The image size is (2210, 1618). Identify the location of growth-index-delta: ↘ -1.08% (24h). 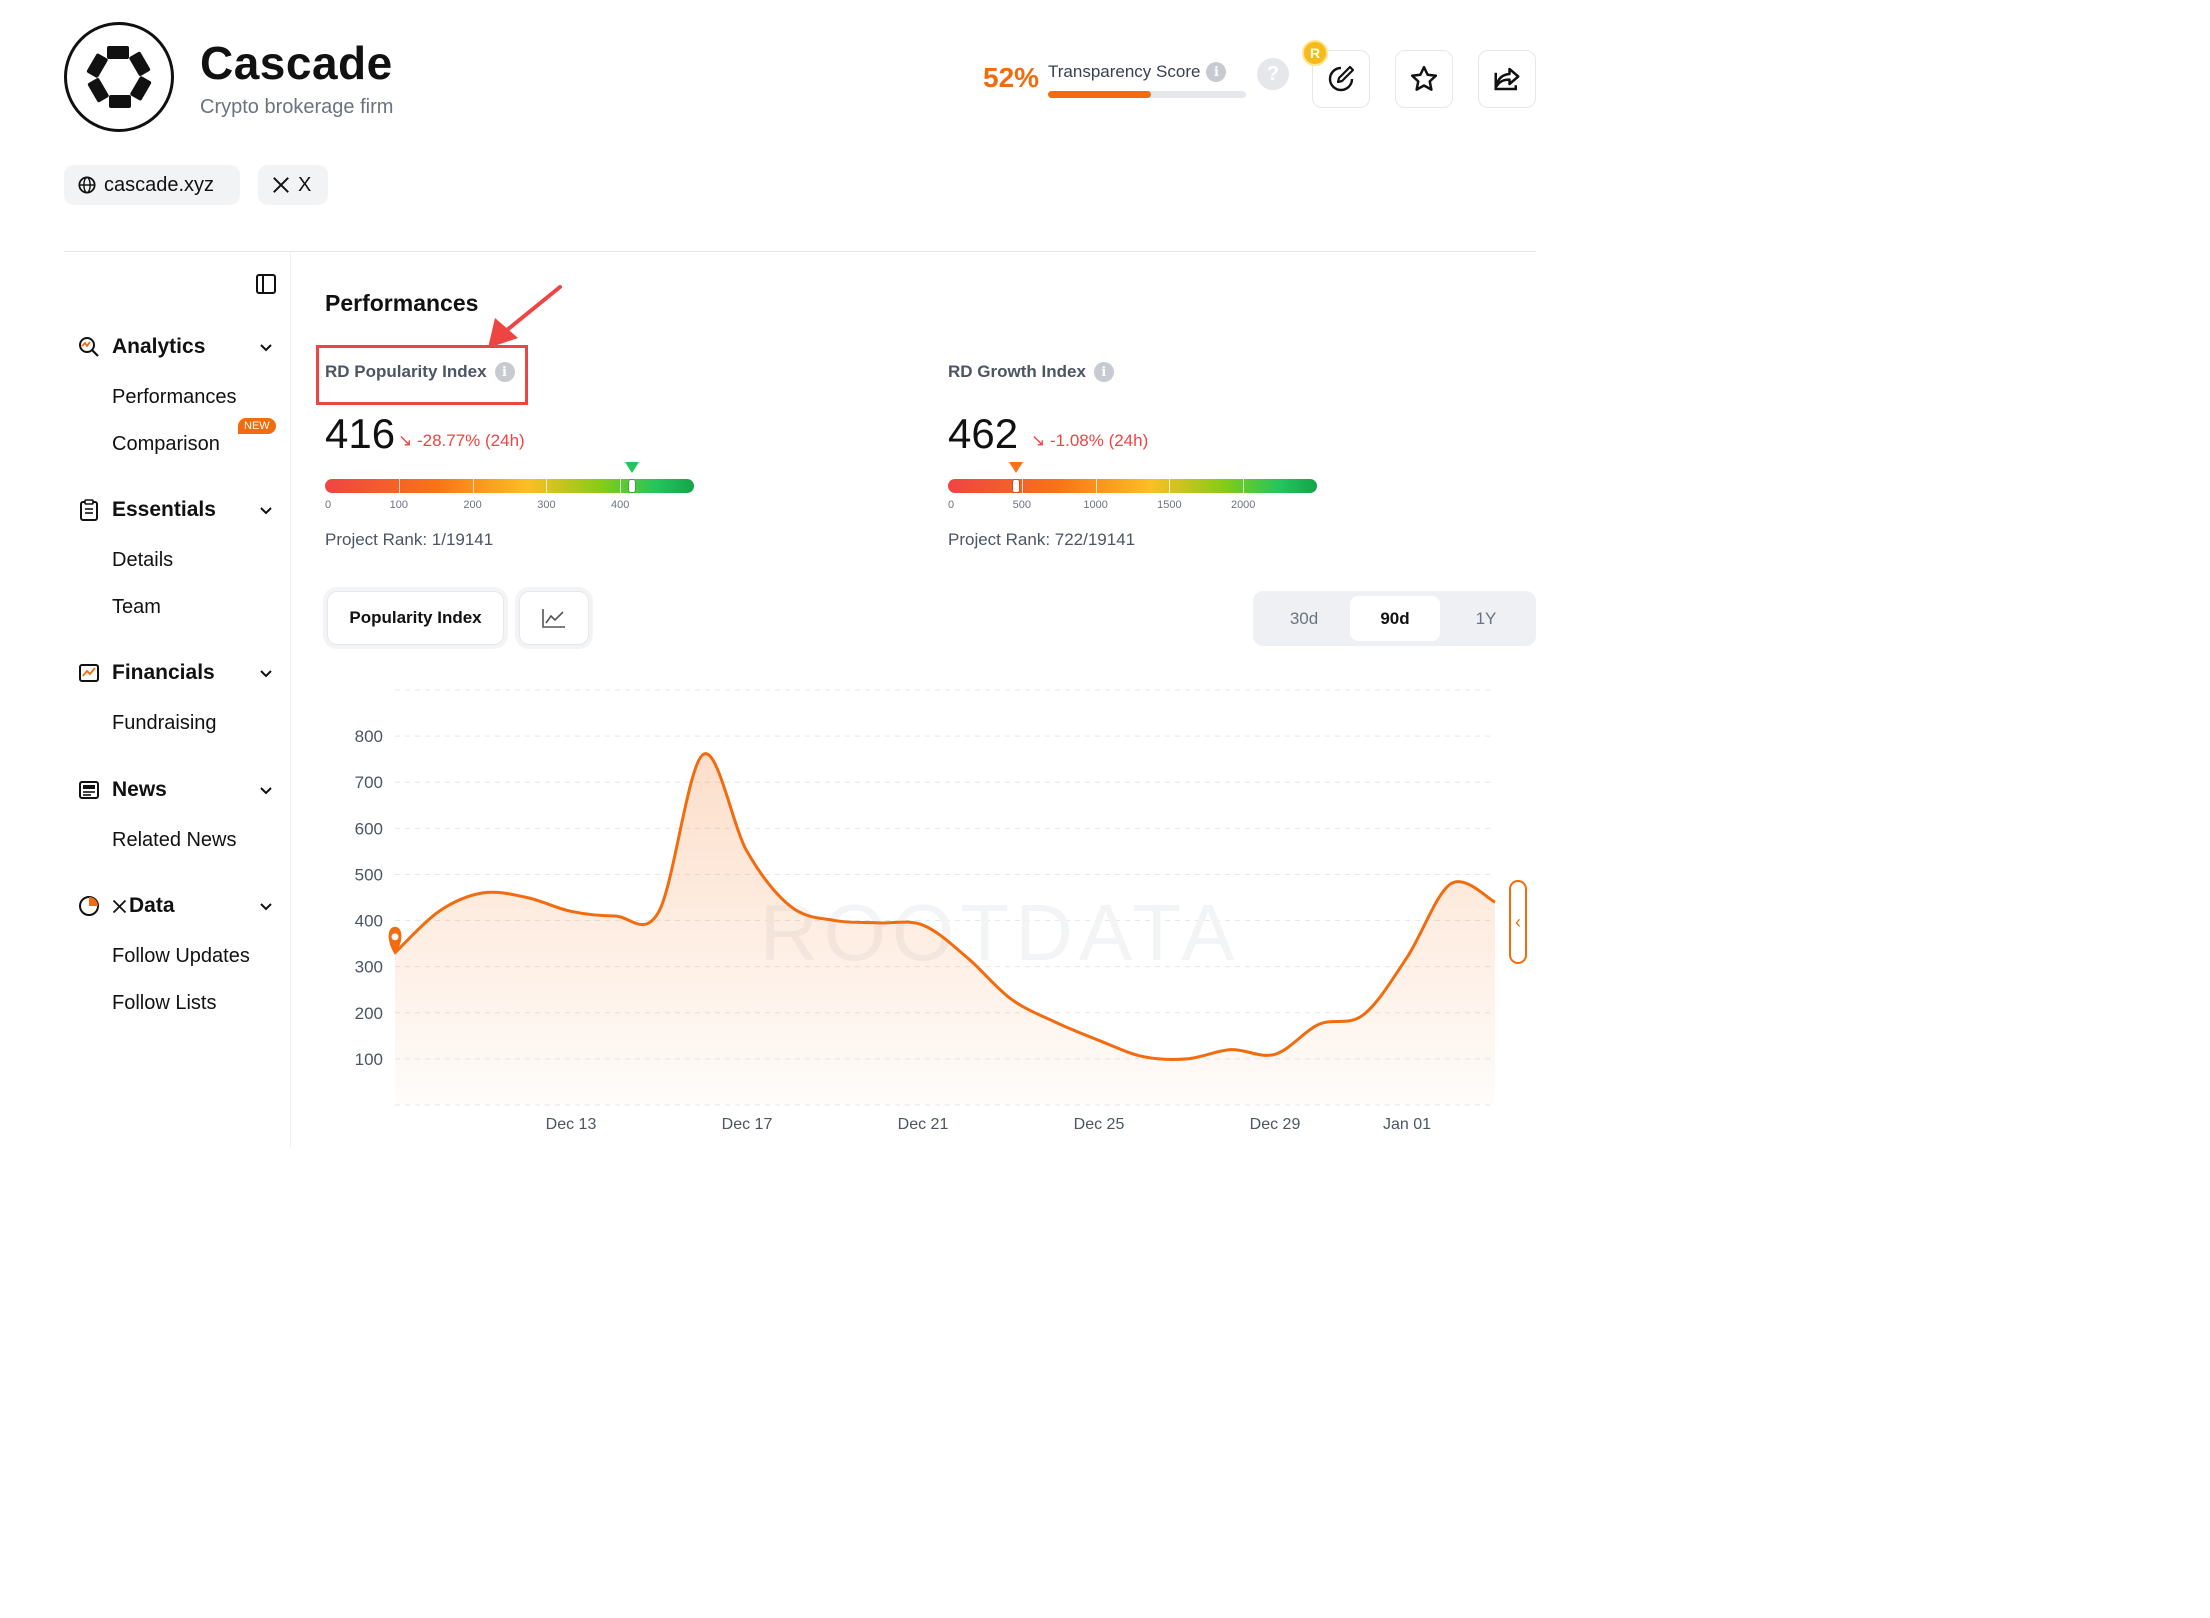
(1089, 441).